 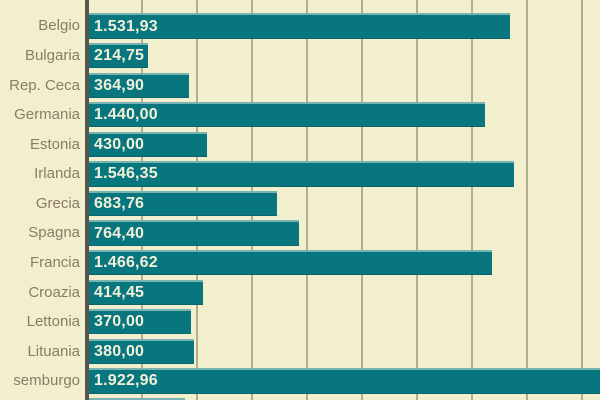 I want to click on category-label: semburgo, so click(x=46, y=381).